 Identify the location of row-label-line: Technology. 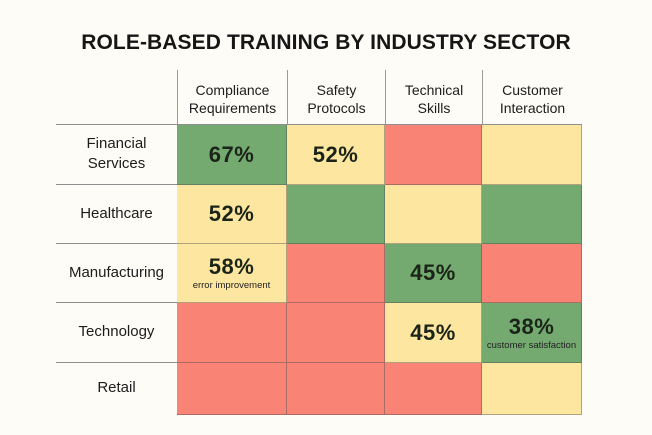
(116, 331).